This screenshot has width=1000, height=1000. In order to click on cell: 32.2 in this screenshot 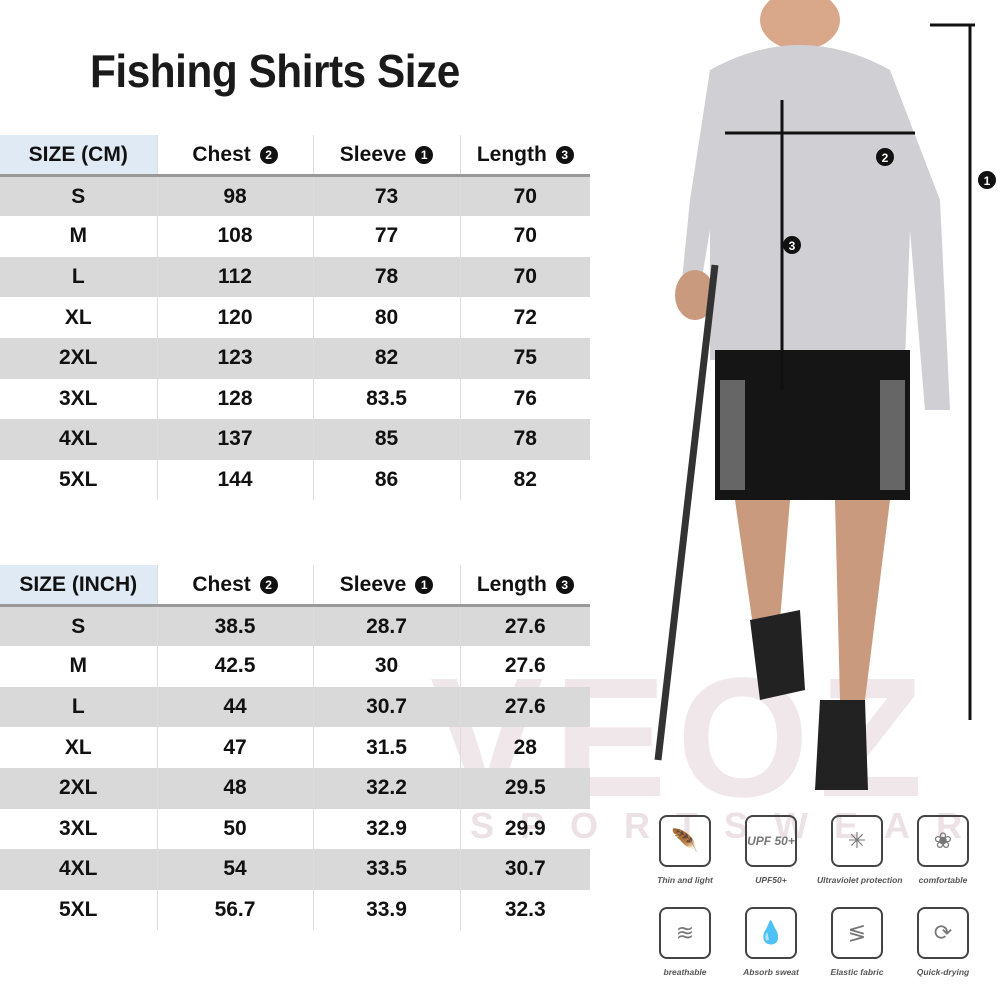, I will do `click(386, 788)`.